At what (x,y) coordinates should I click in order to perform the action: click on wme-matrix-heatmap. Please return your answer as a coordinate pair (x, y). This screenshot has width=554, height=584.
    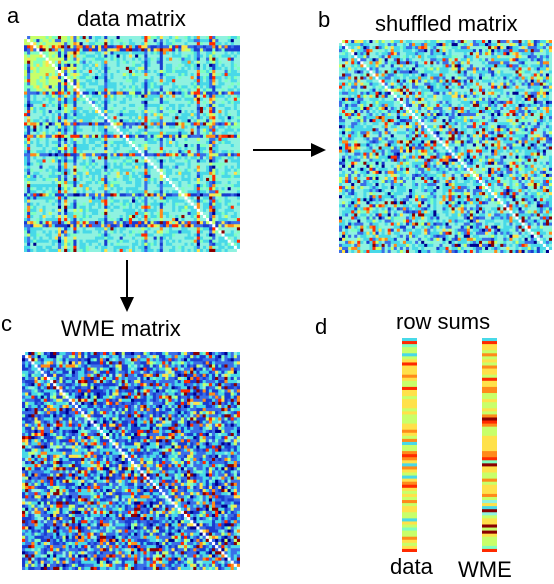
    Looking at the image, I should click on (131, 461).